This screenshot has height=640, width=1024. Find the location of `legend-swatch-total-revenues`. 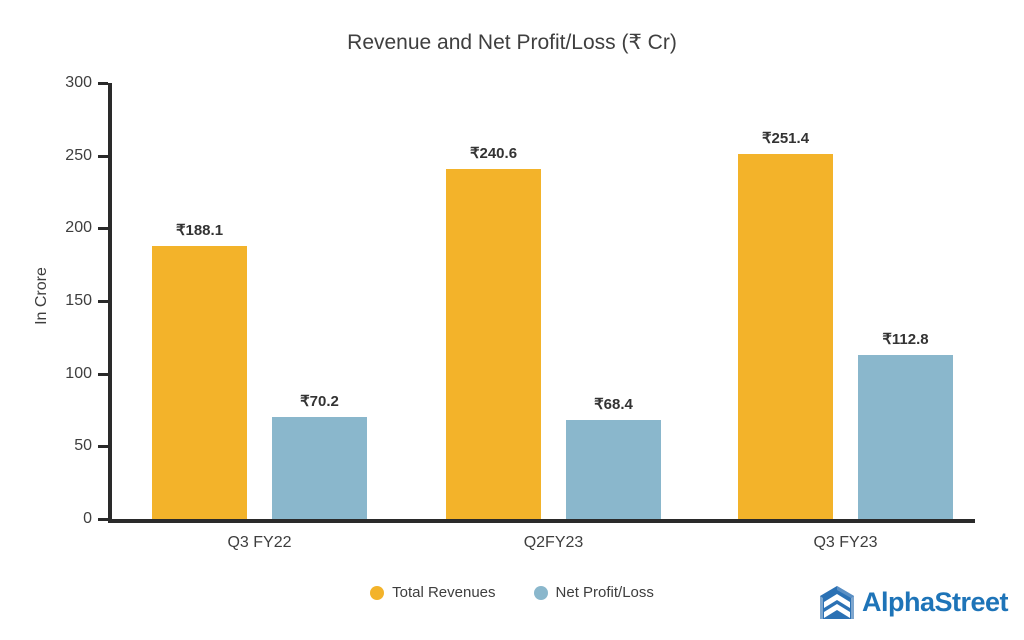

legend-swatch-total-revenues is located at coordinates (377, 592).